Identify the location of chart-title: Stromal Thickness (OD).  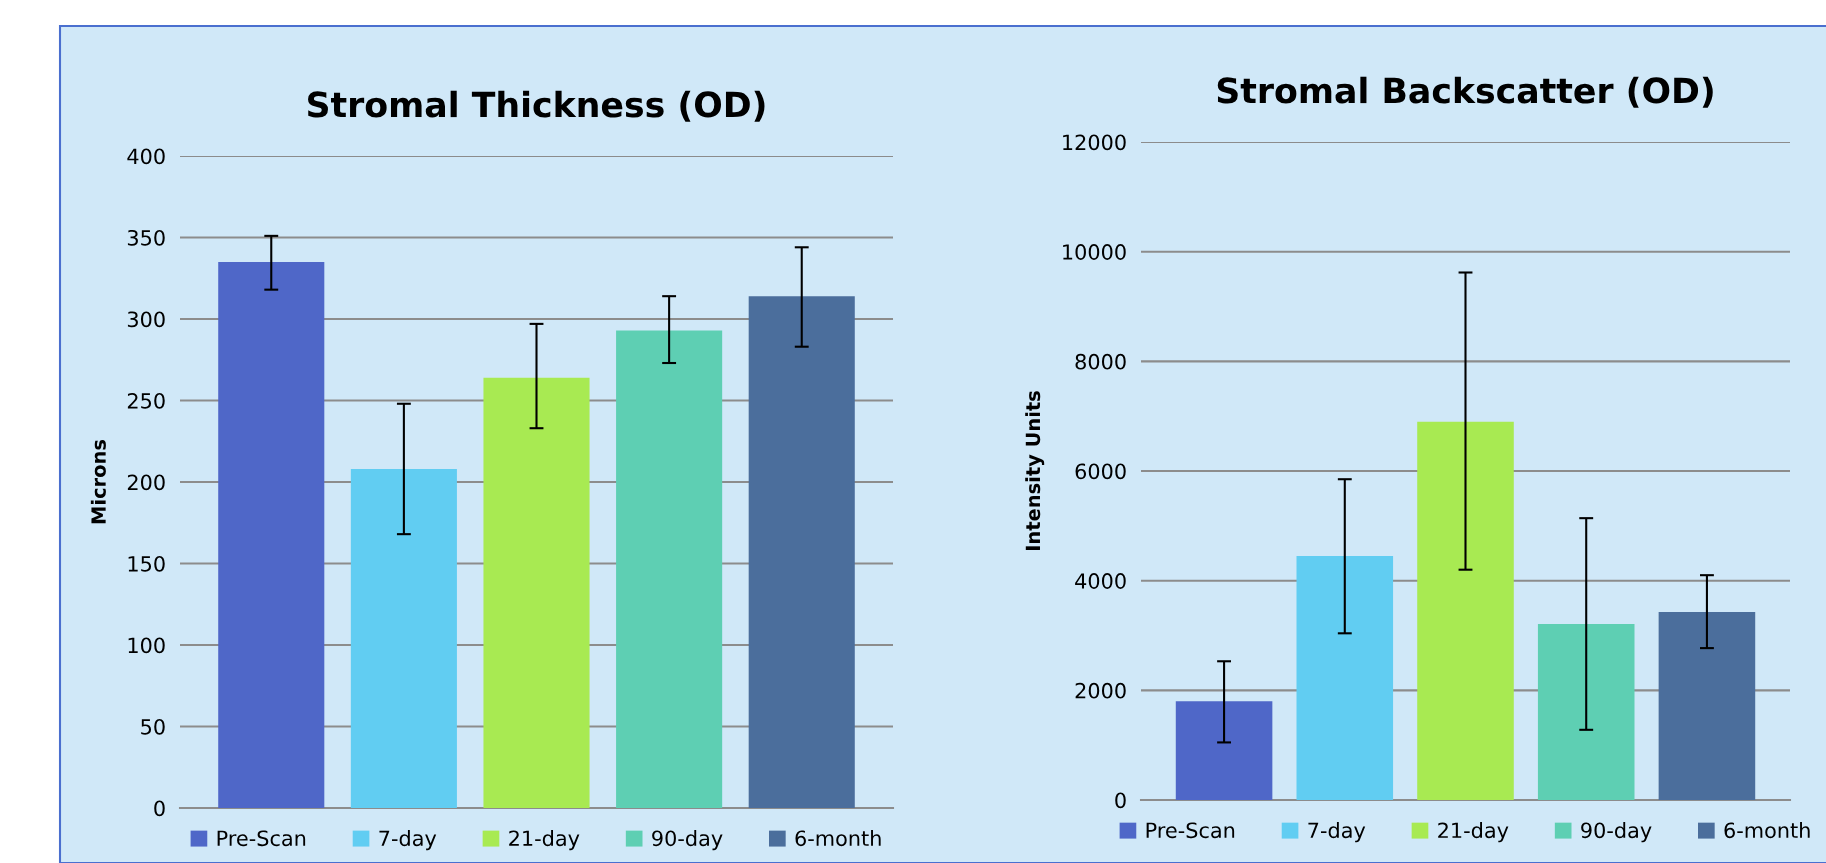
(536, 106).